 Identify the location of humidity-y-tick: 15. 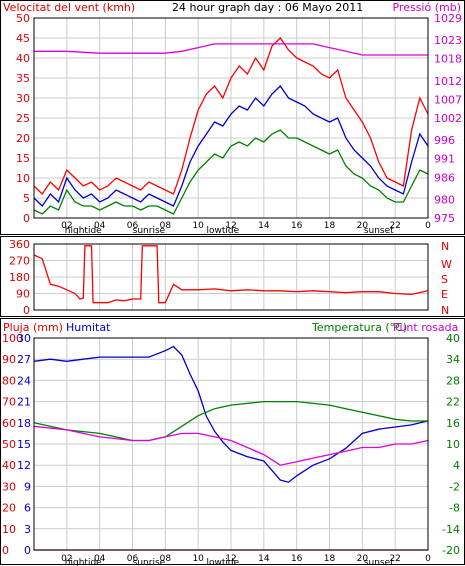
(24, 444).